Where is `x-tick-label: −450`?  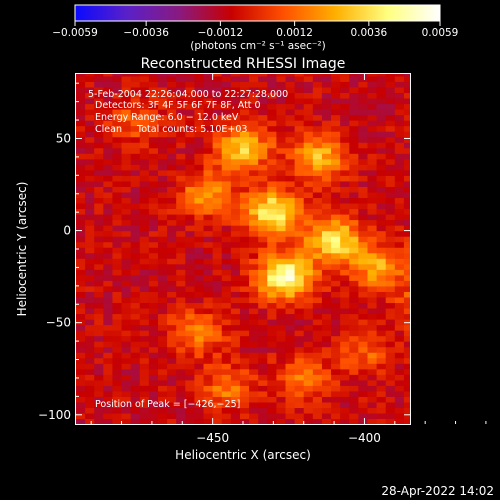
x-tick-label: −450 is located at coordinates (212, 438).